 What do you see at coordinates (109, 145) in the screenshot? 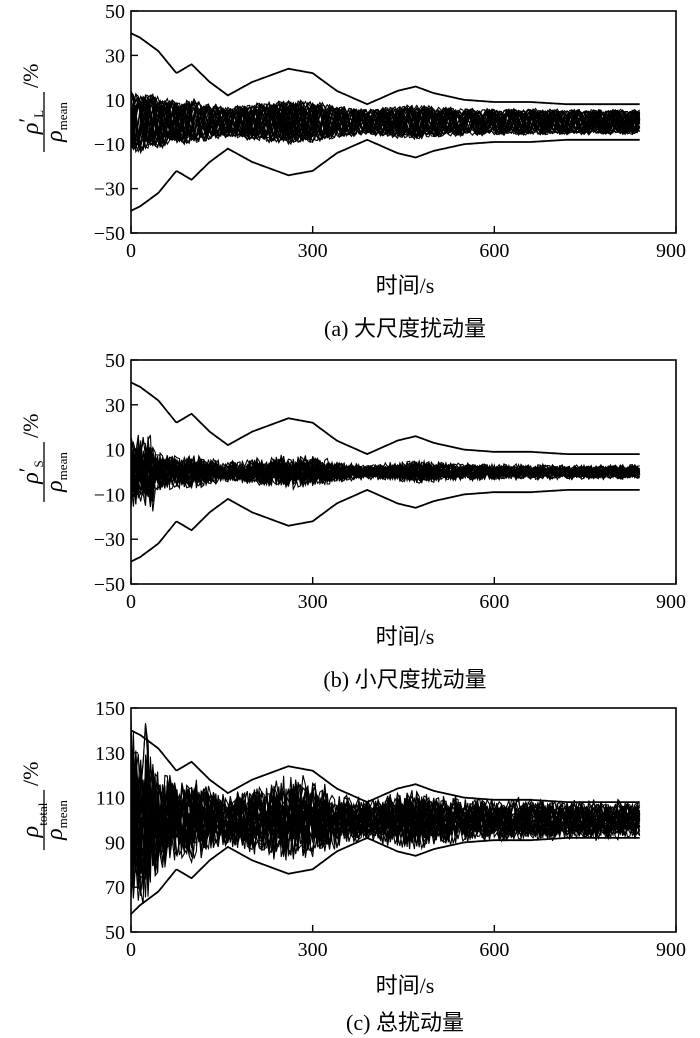
I see `panel-a-y-tick-label: −10` at bounding box center [109, 145].